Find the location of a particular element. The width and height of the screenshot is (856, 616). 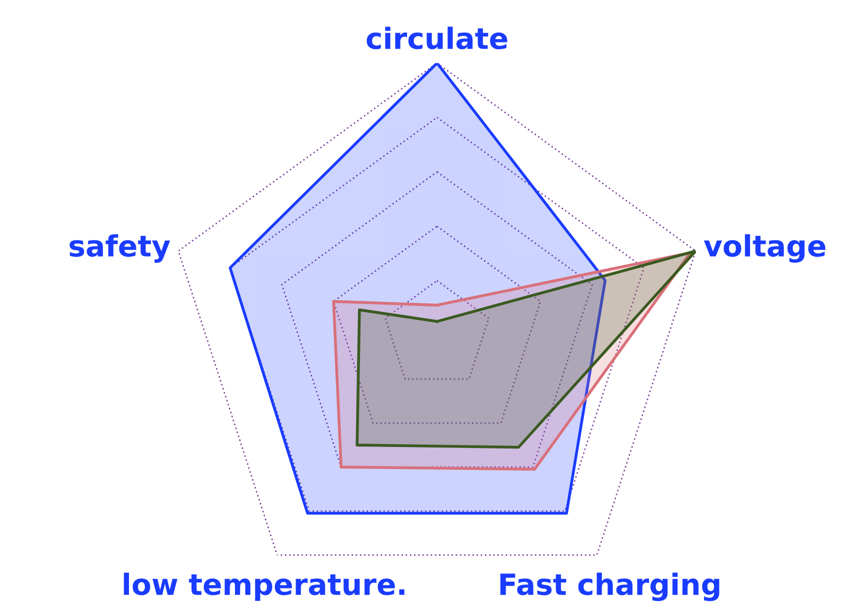

spoke-label: voltage is located at coordinates (765, 248).